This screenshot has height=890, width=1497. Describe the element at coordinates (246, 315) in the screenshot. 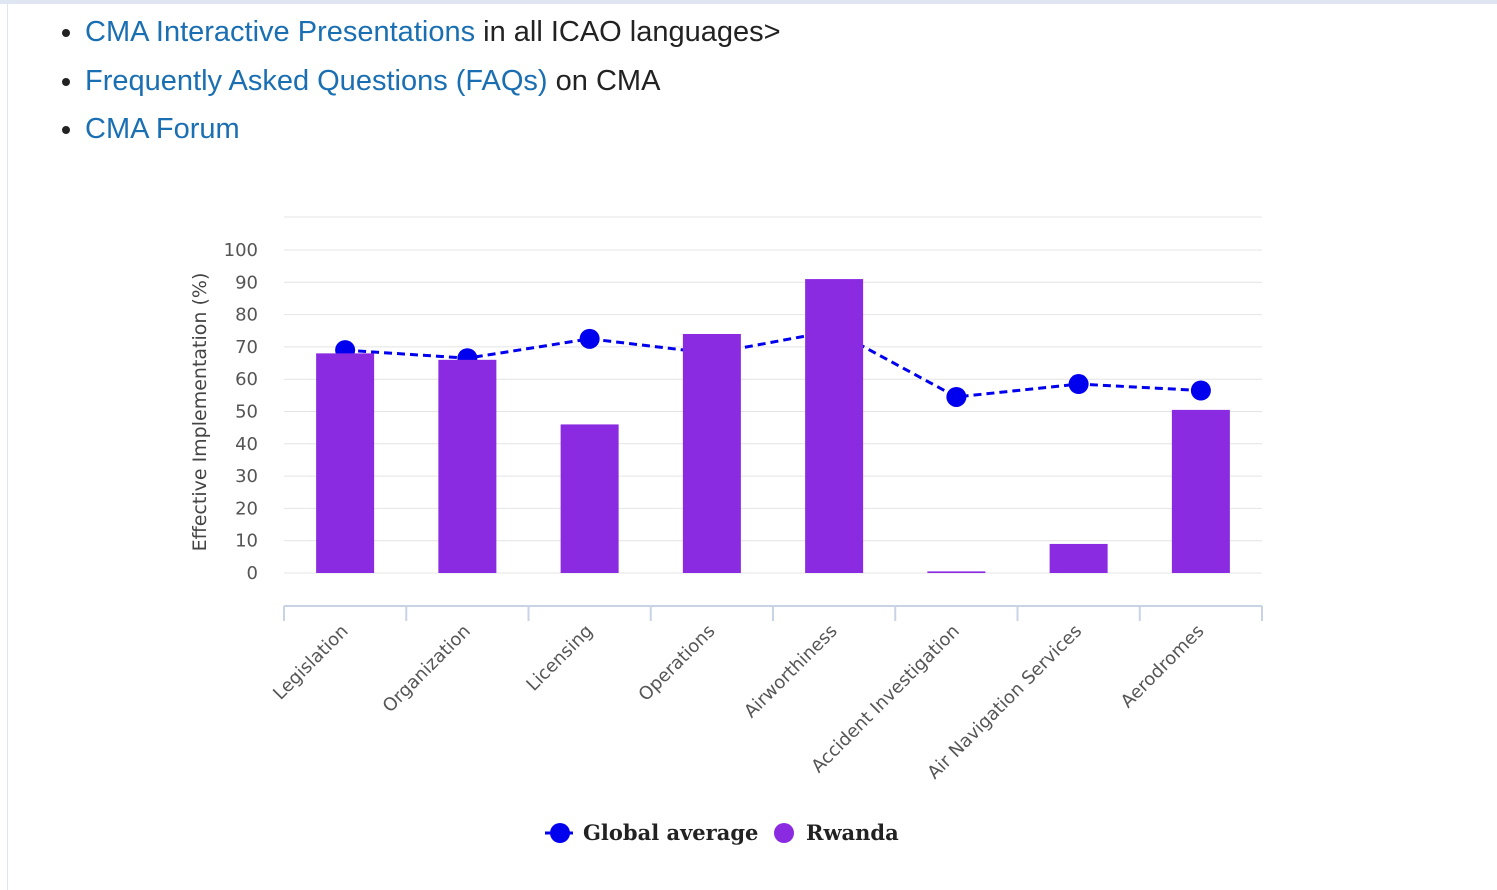

I see `y-tick-label: 80` at that location.